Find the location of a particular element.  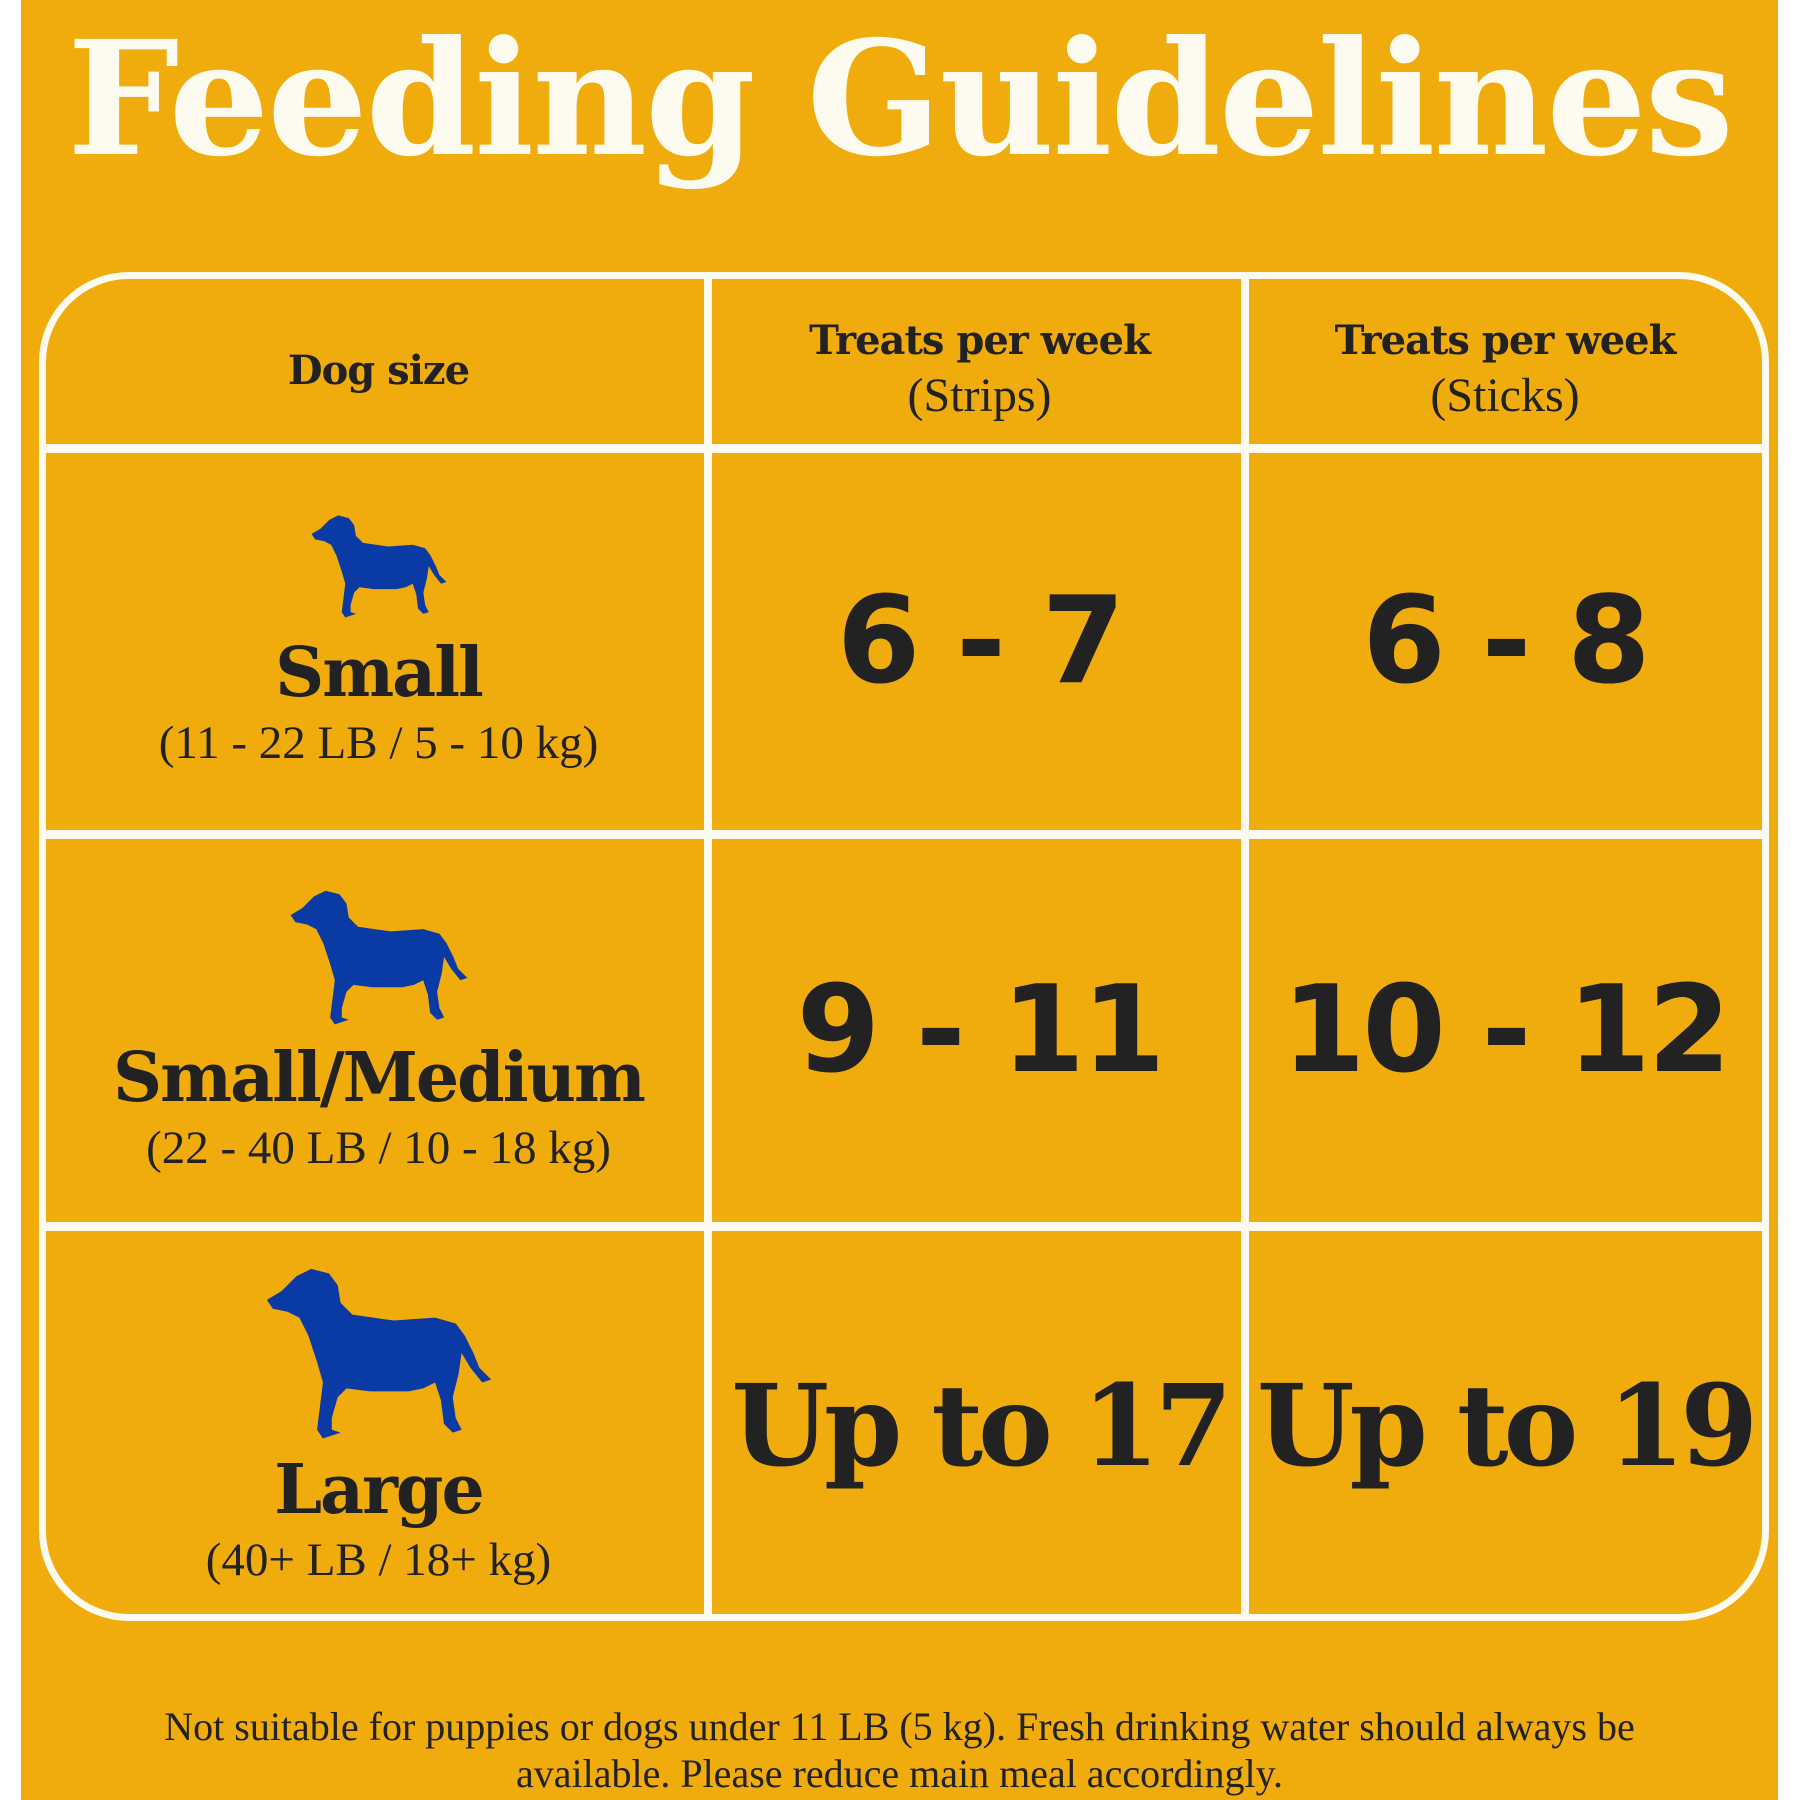

sticks-value: Up to 19 is located at coordinates (1507, 1426).